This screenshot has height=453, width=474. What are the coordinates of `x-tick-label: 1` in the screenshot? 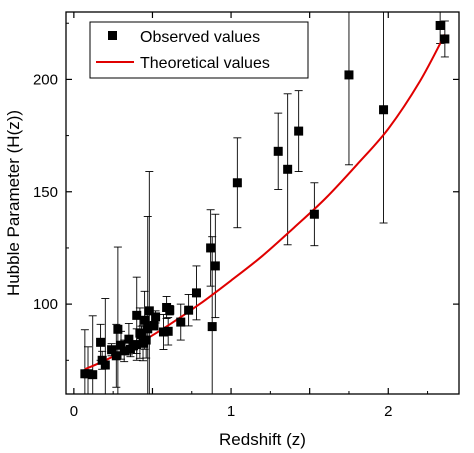 It's located at (231, 411).